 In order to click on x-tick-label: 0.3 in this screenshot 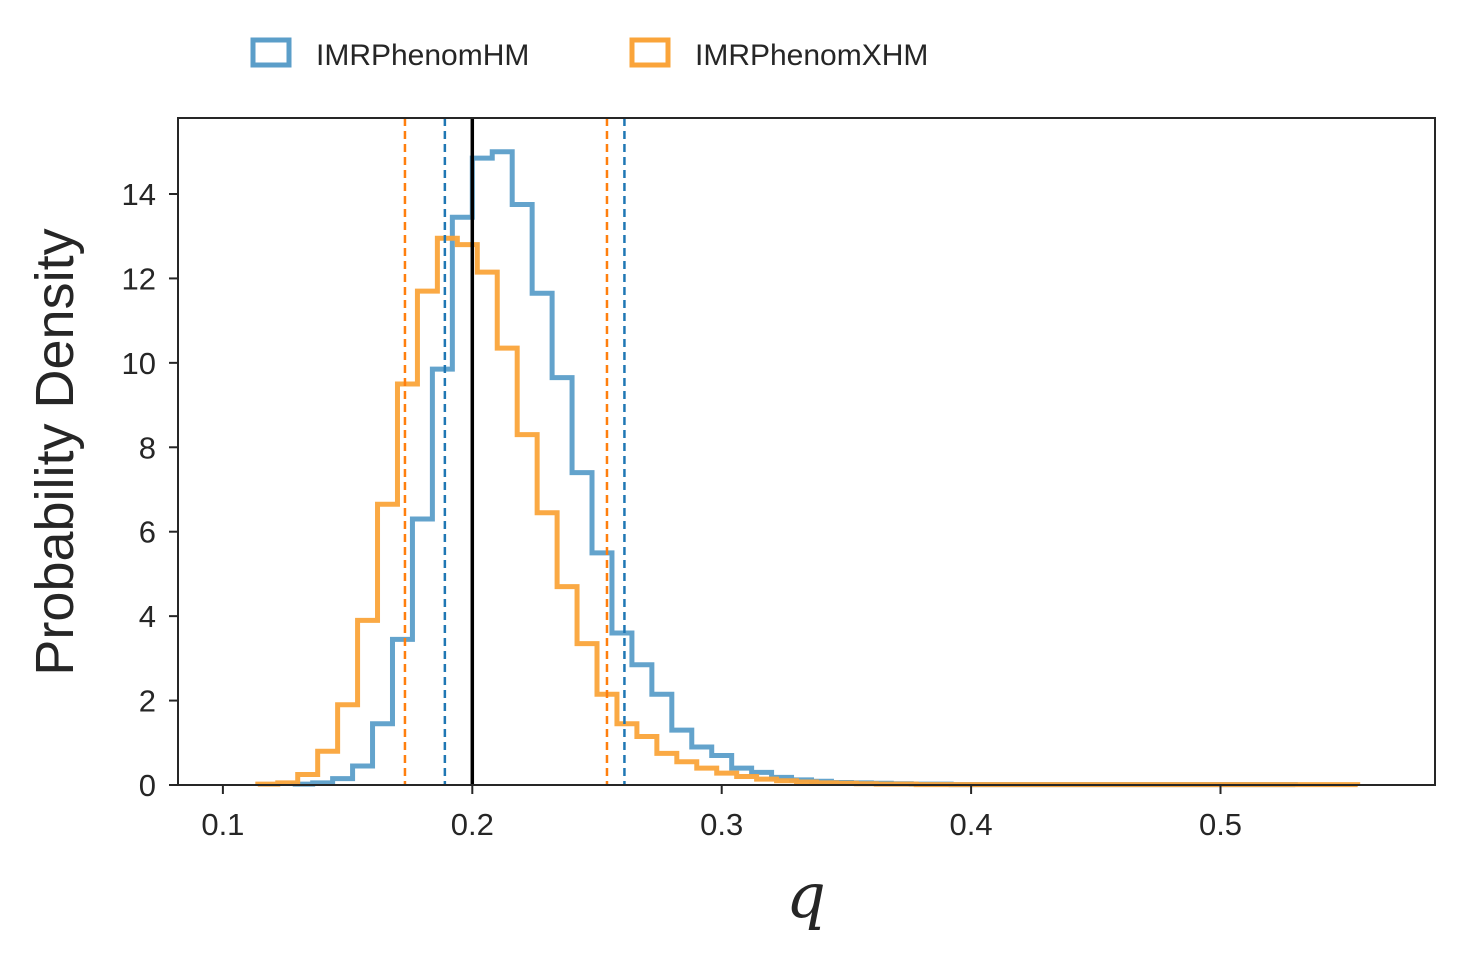, I will do `click(721, 824)`.